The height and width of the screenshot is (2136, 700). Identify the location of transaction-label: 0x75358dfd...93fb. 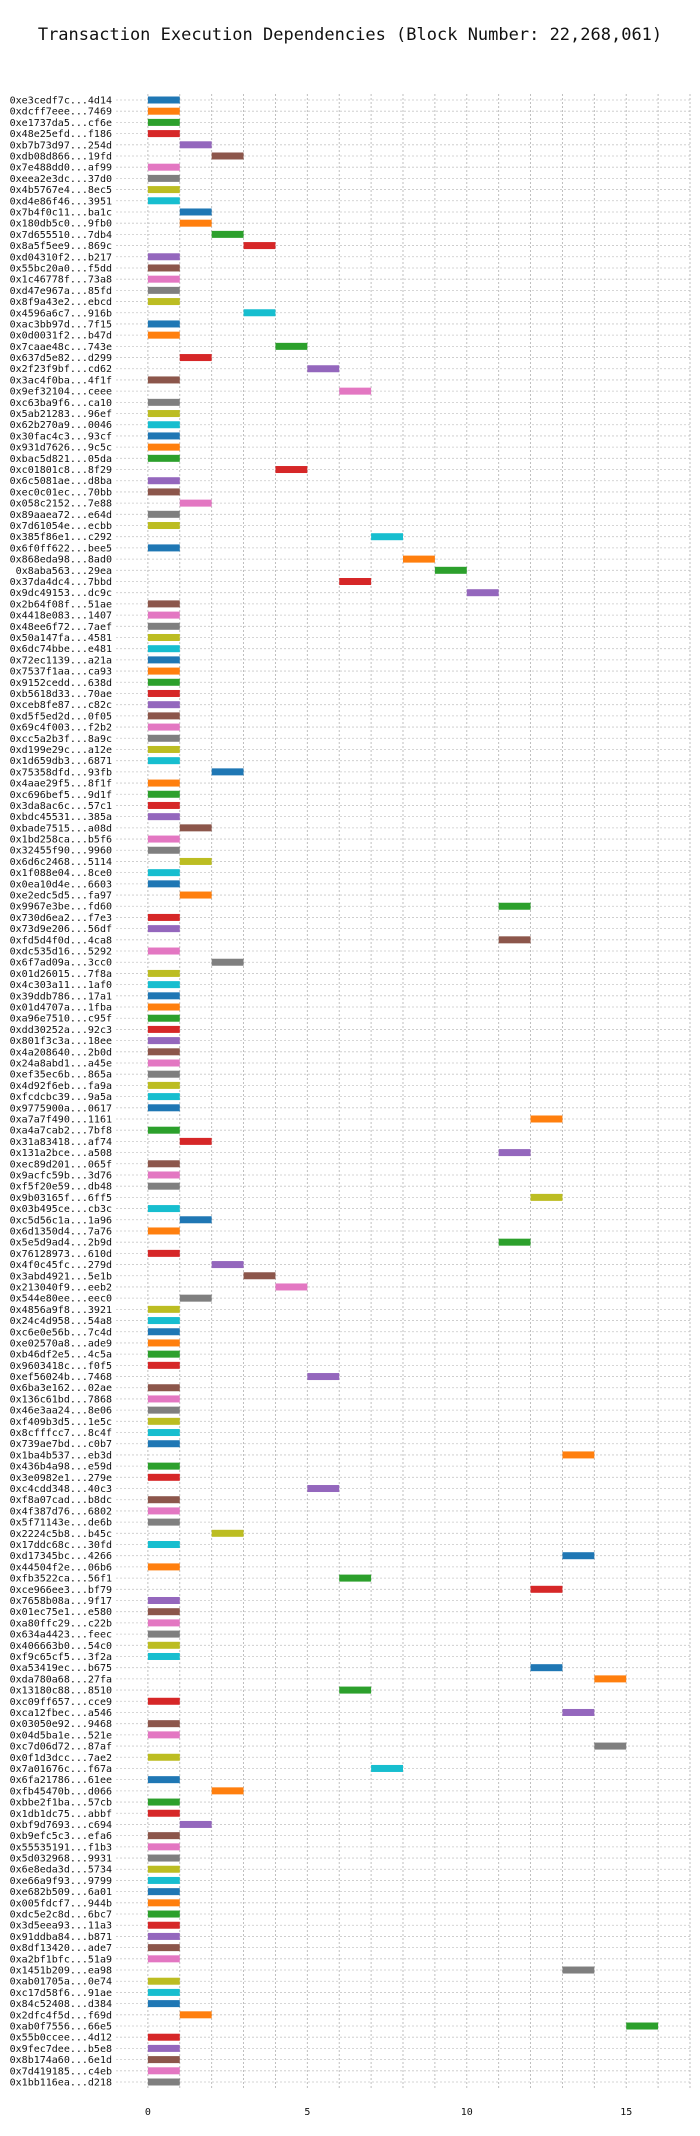
(61, 772).